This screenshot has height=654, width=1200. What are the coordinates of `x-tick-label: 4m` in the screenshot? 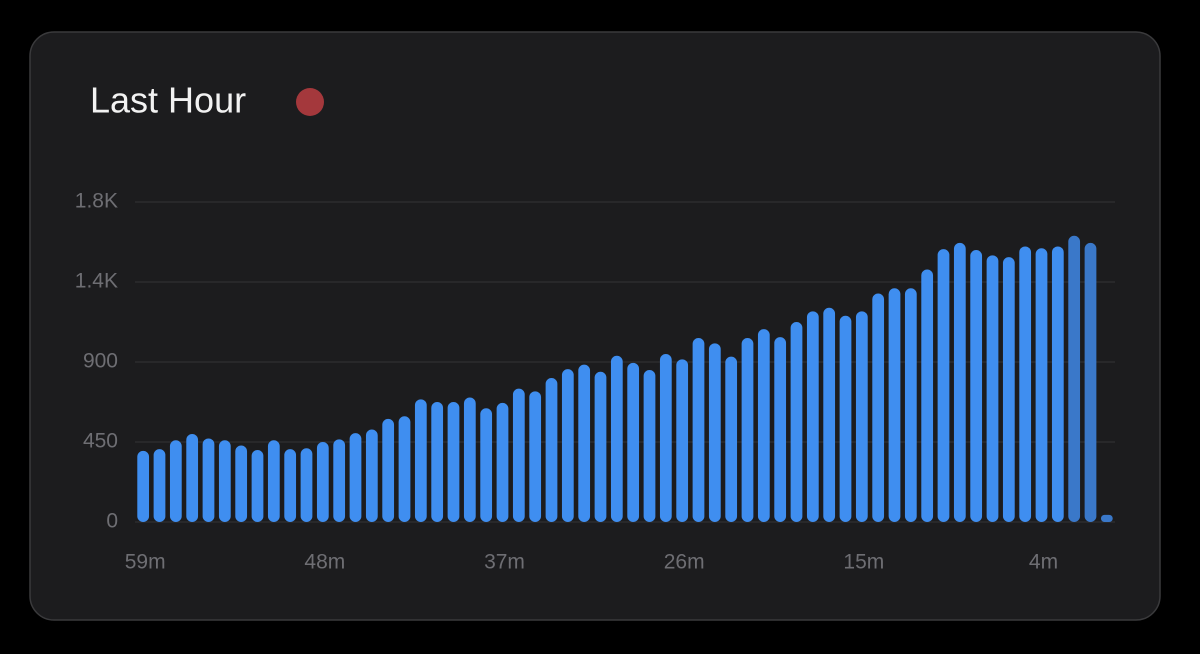 It's located at (1043, 562).